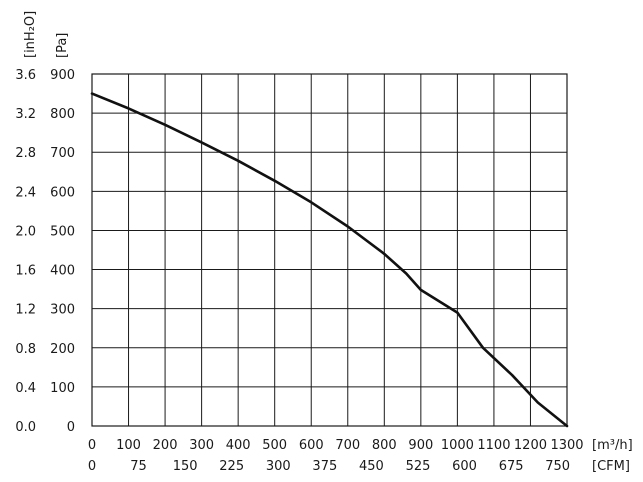  I want to click on x-secondary-tick-labels: 0 75 150 225 300 375 450 525 600 675 750, so click(329, 466).